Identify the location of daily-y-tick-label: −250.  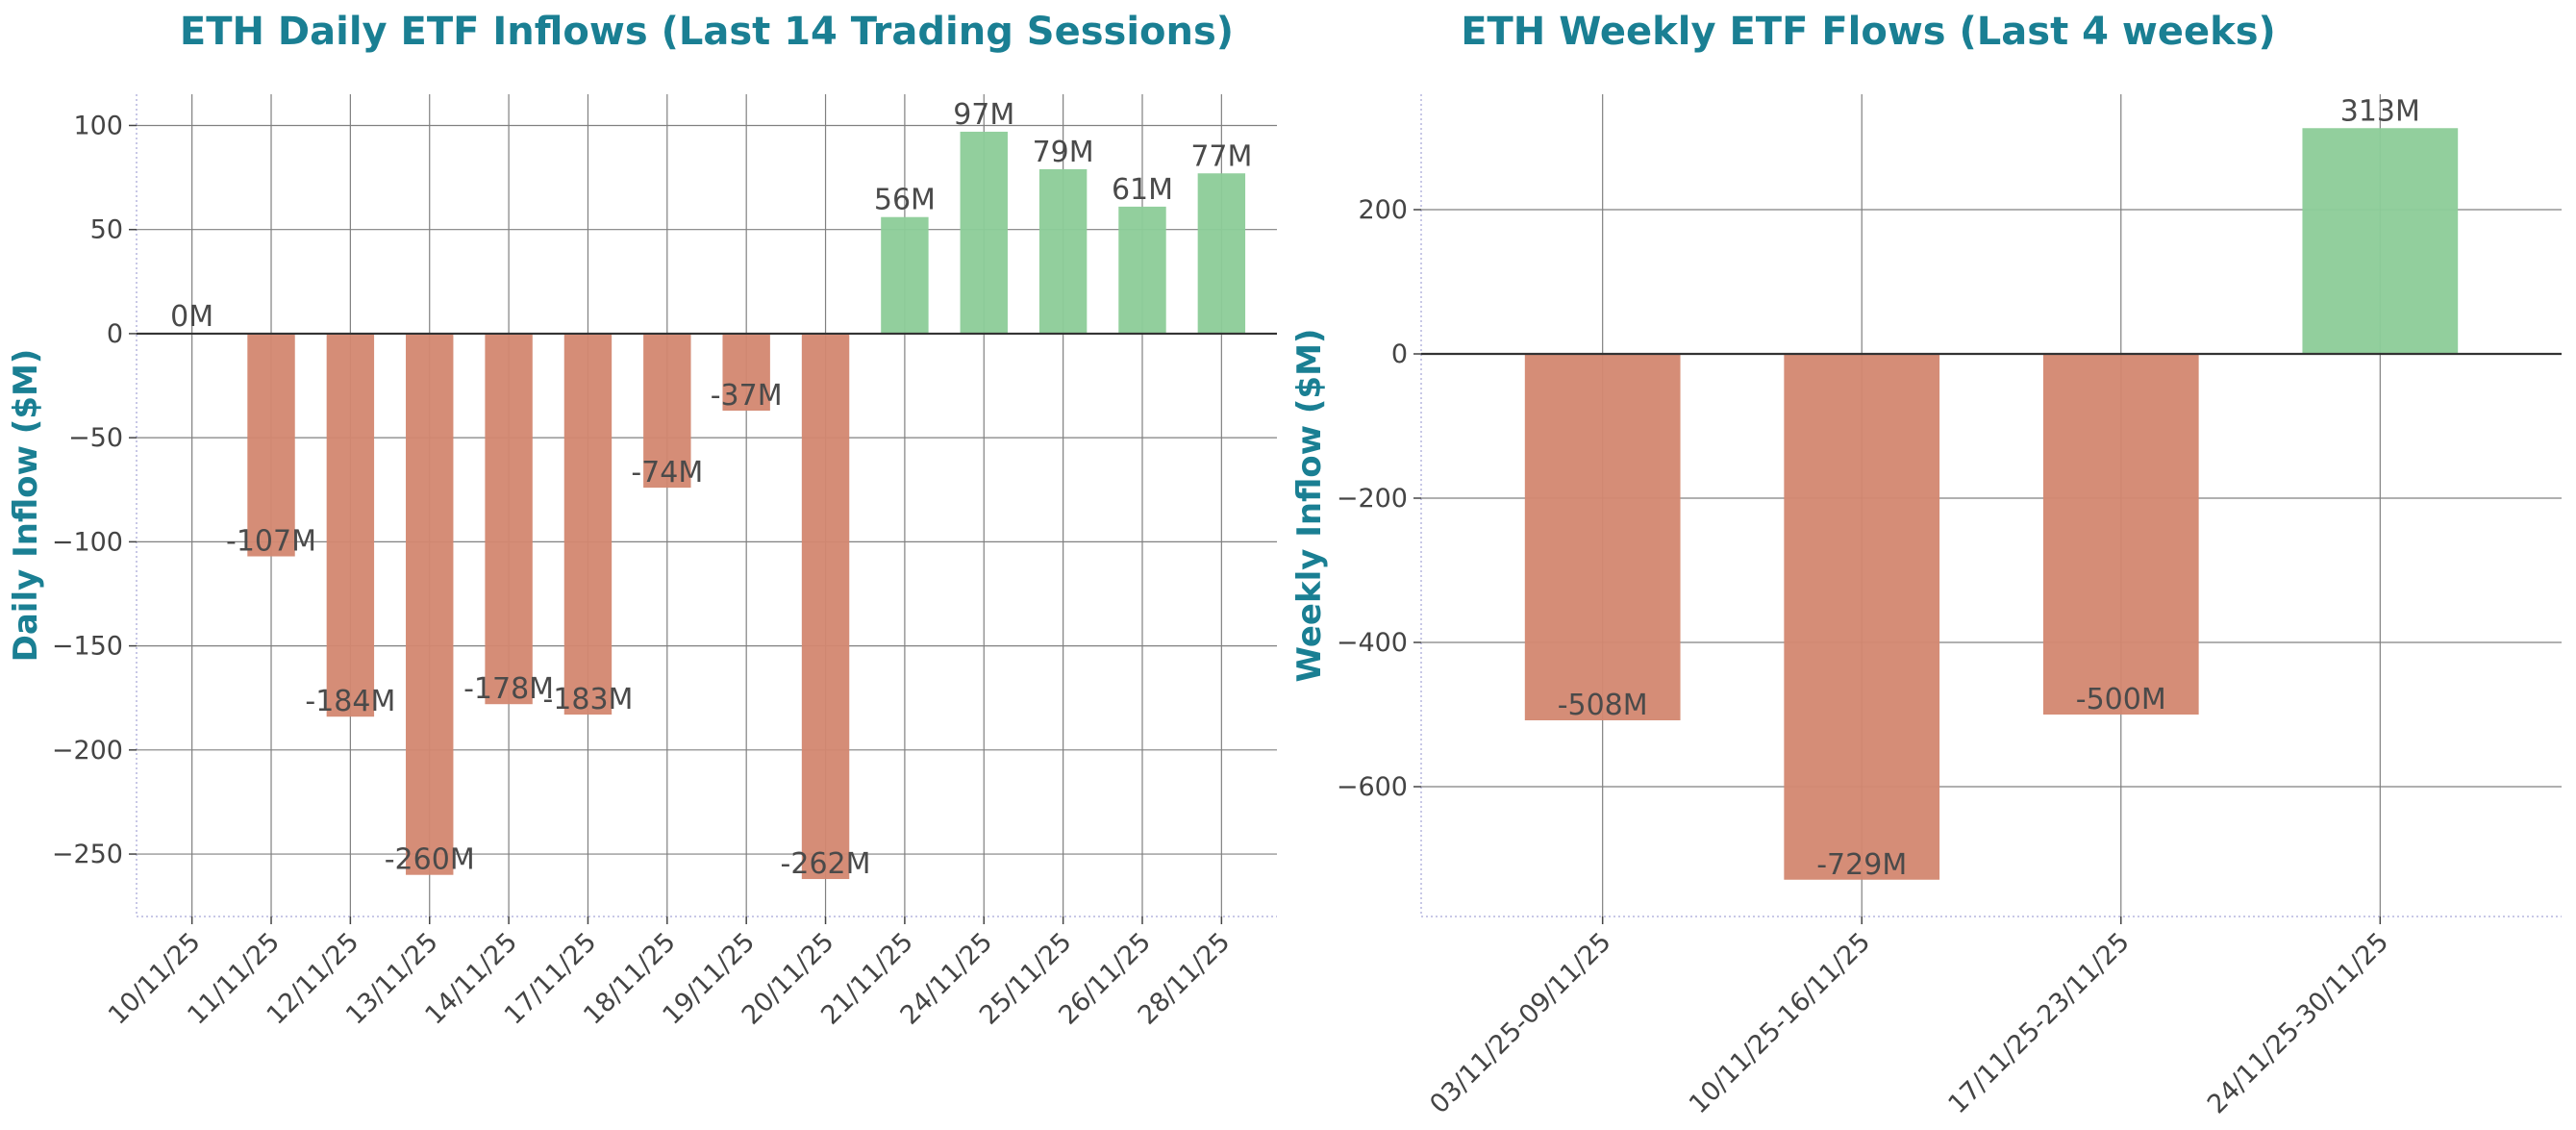
(87, 854).